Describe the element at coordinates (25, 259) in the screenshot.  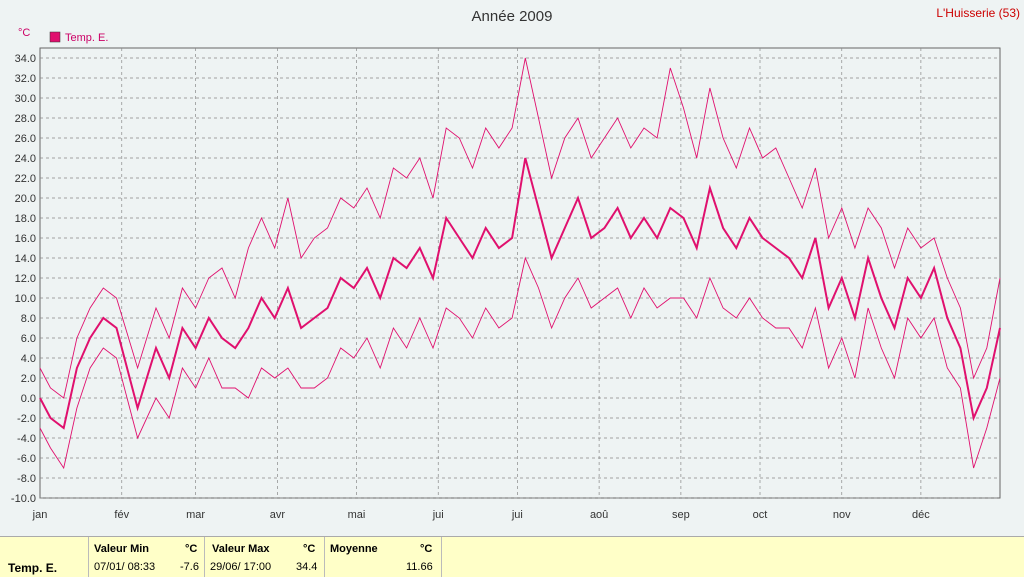
I see `y-tick-label: 14.0` at that location.